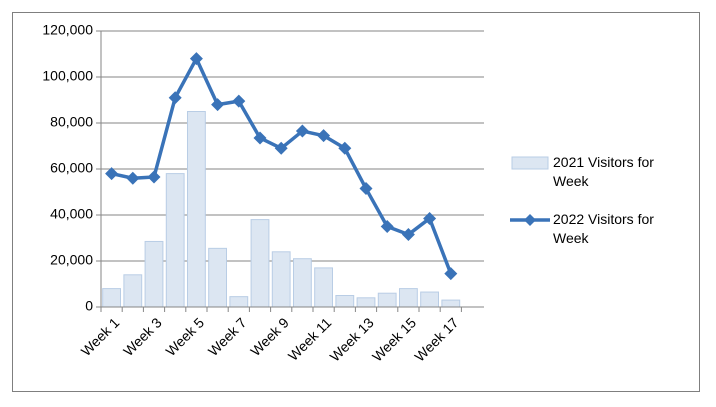 The width and height of the screenshot is (716, 407). Describe the element at coordinates (394, 339) in the screenshot. I see `x-tick-label: Week 15` at that location.